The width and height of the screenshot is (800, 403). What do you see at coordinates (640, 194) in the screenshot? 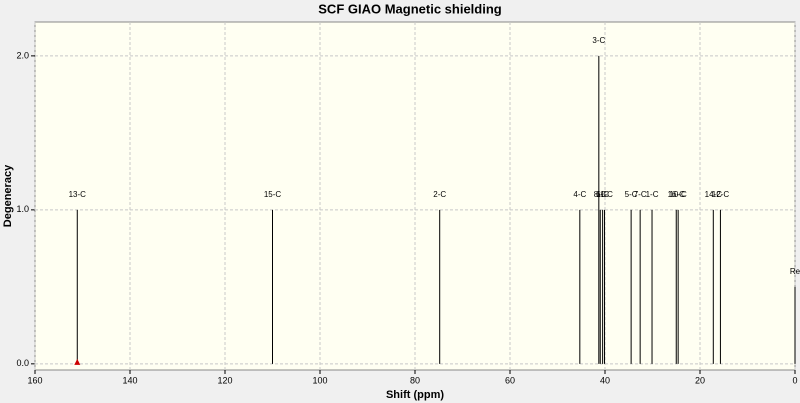
I see `peak-label: 7-C` at bounding box center [640, 194].